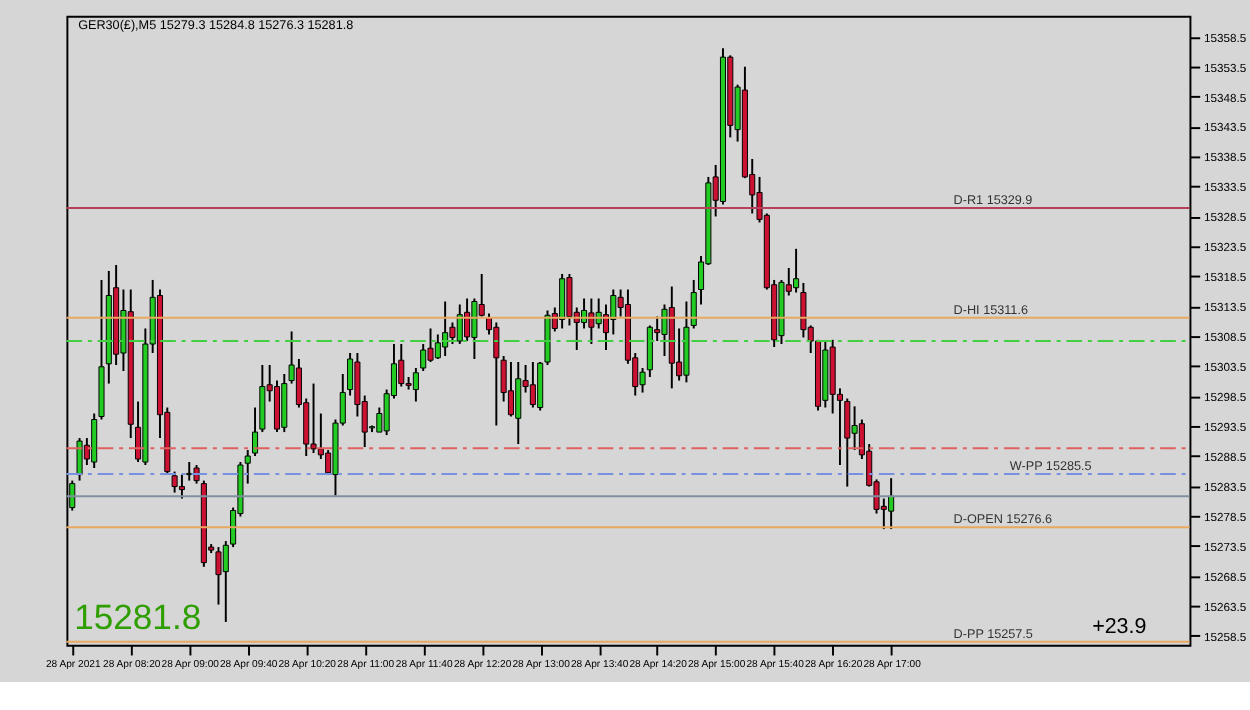 The image size is (1250, 710). Describe the element at coordinates (138, 617) in the screenshot. I see `annotation: 15281.8` at that location.